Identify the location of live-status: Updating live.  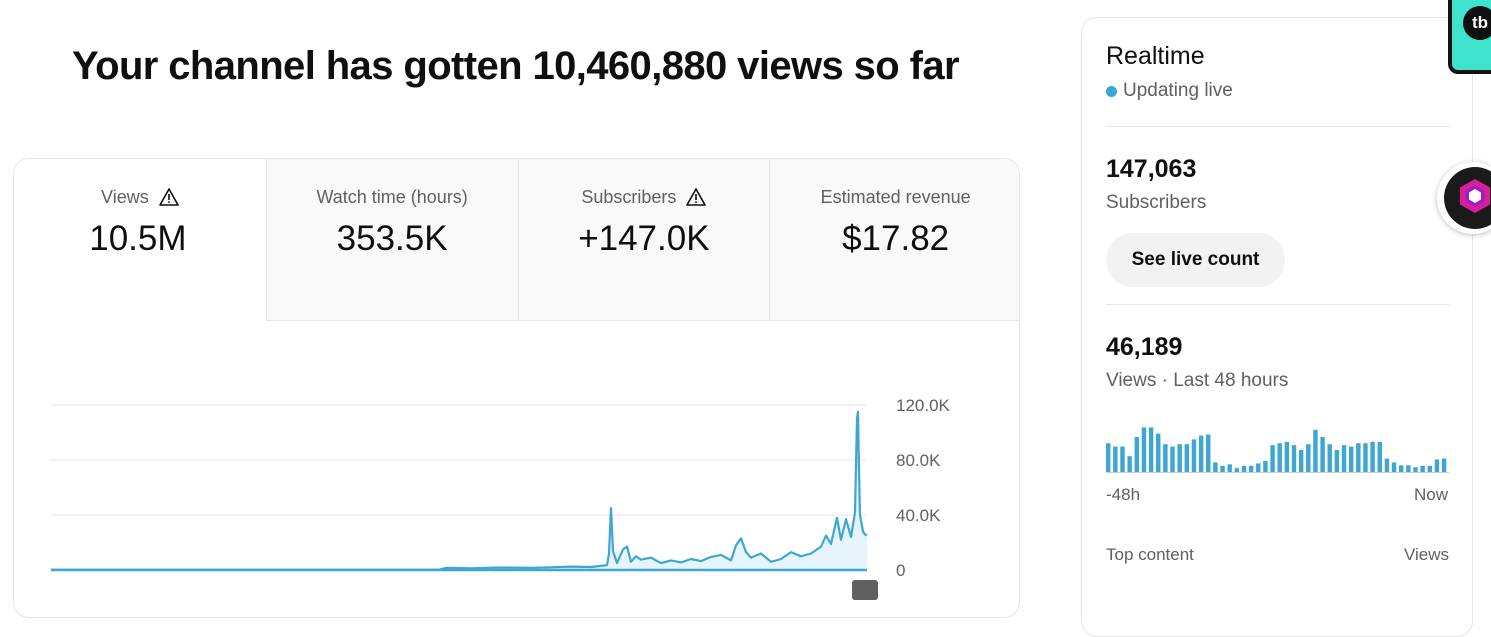
(1169, 91).